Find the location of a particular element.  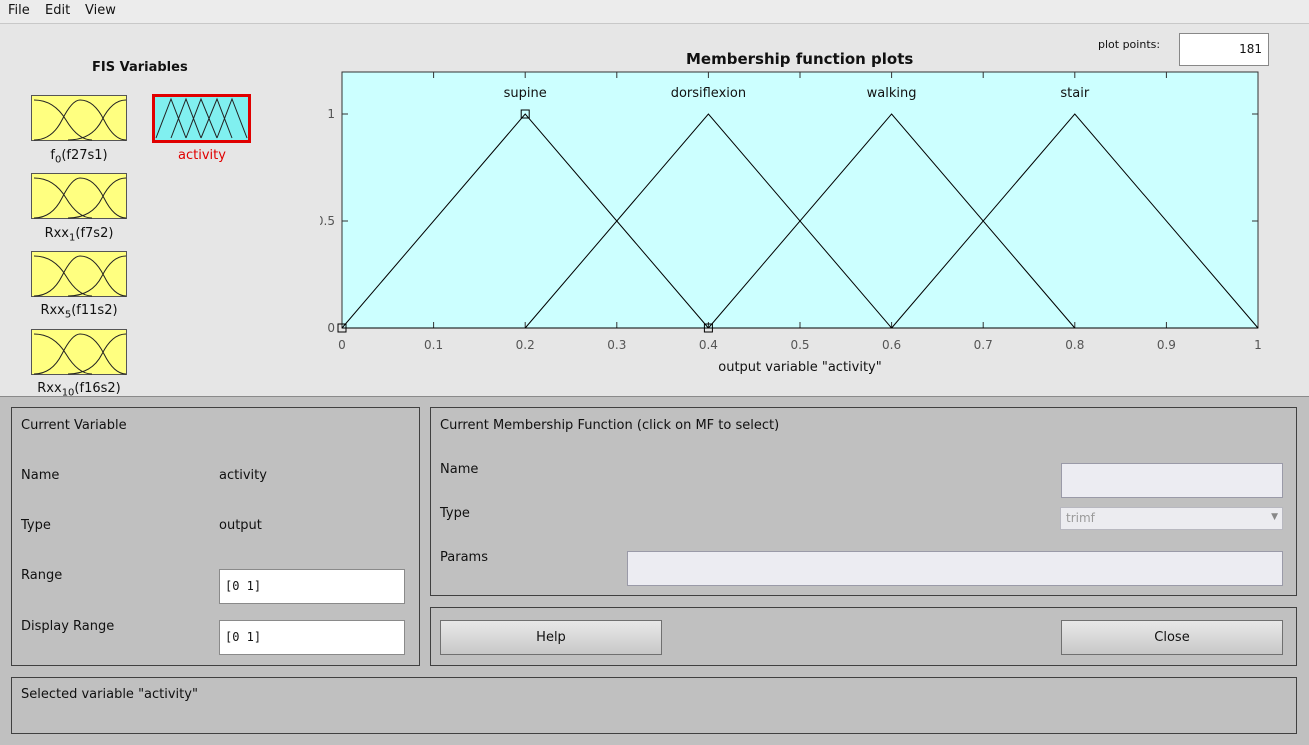

menu-bar: File Edit View is located at coordinates (654, 12).